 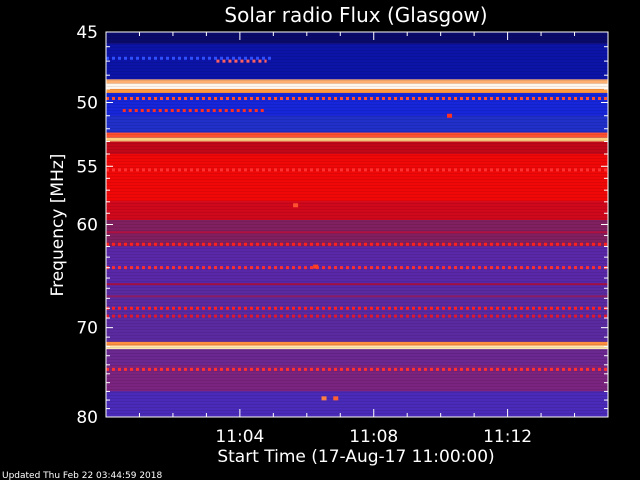 I want to click on y-tick-label: 70, so click(x=87, y=329).